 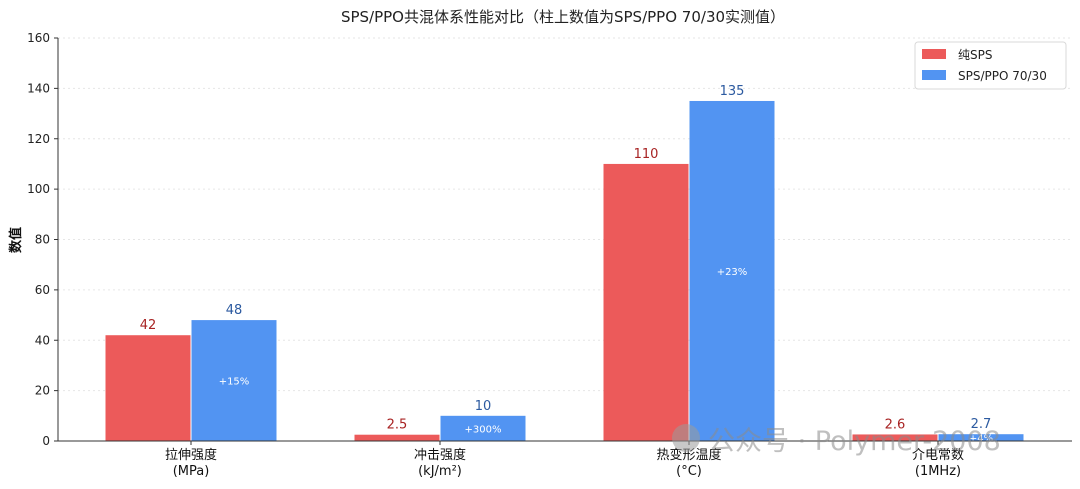 What do you see at coordinates (975, 55) in the screenshot?
I see `legend-label-1: 纯SPS` at bounding box center [975, 55].